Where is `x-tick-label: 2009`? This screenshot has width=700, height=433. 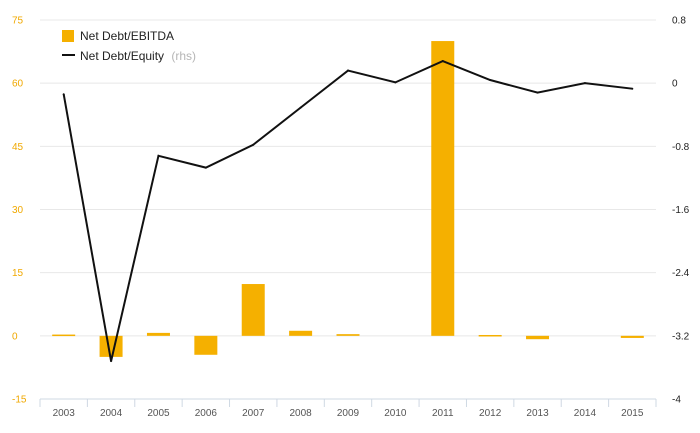
x-tick-label: 2009 is located at coordinates (348, 413).